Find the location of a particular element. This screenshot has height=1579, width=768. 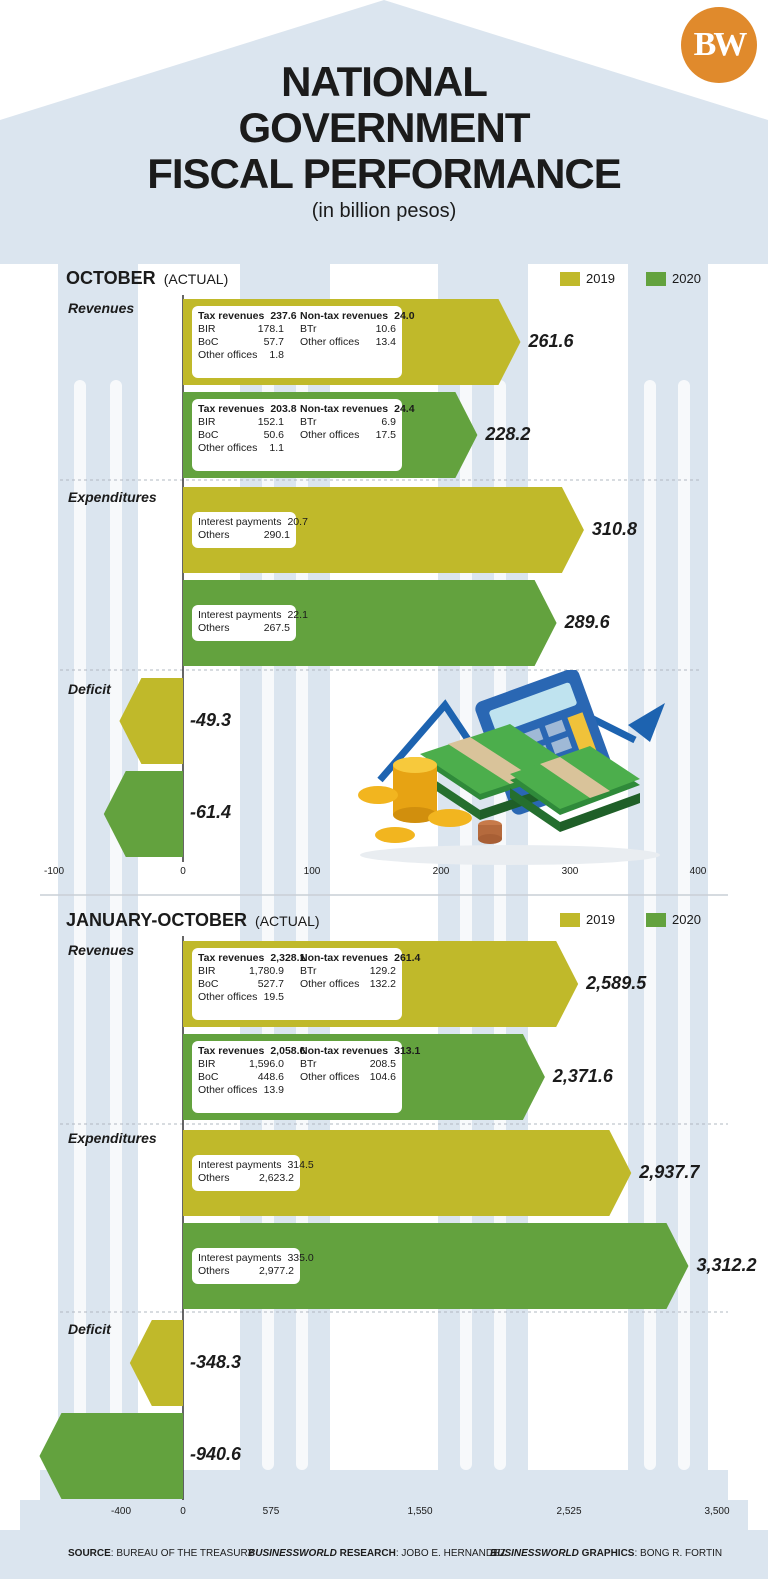

value: 1.8 is located at coordinates (276, 355).